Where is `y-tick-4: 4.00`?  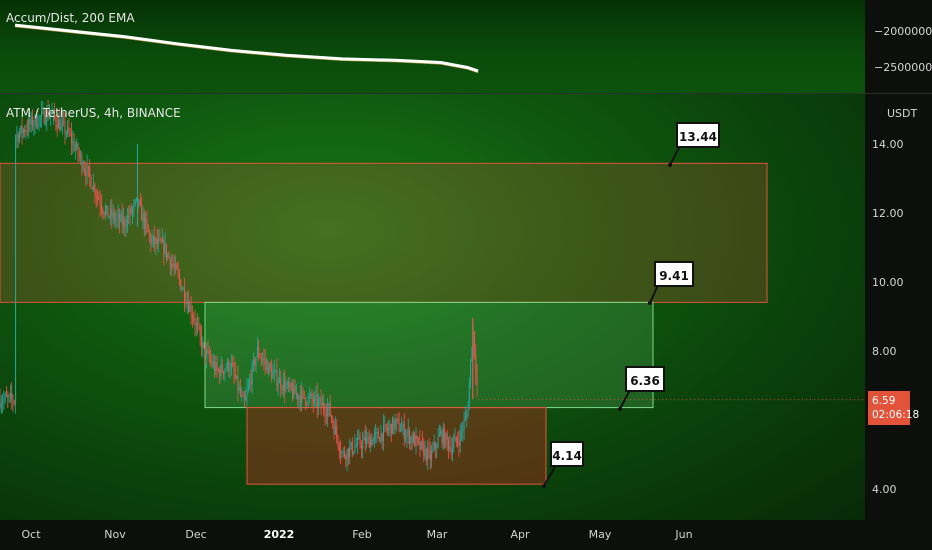 y-tick-4: 4.00 is located at coordinates (884, 489).